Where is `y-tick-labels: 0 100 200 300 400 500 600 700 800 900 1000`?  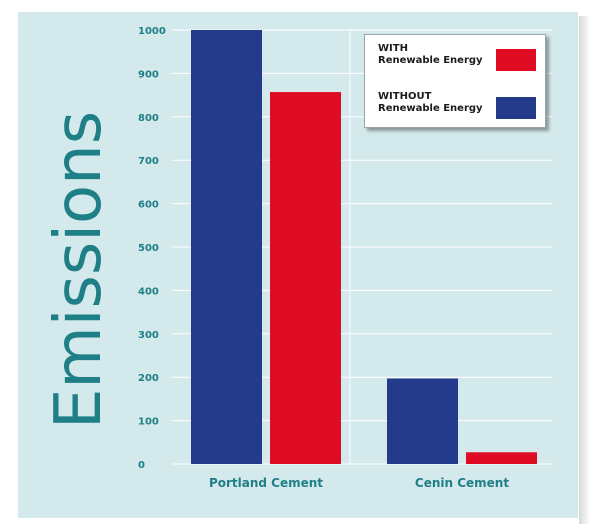 y-tick-labels: 0 100 200 300 400 500 600 700 800 900 1000 is located at coordinates (152, 248).